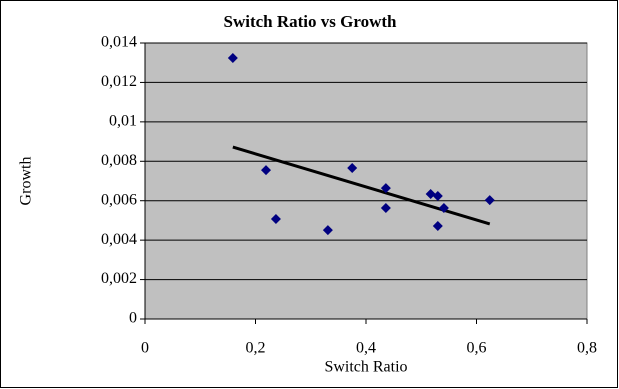  What do you see at coordinates (119, 239) in the screenshot?
I see `y-tick-label: 0,004` at bounding box center [119, 239].